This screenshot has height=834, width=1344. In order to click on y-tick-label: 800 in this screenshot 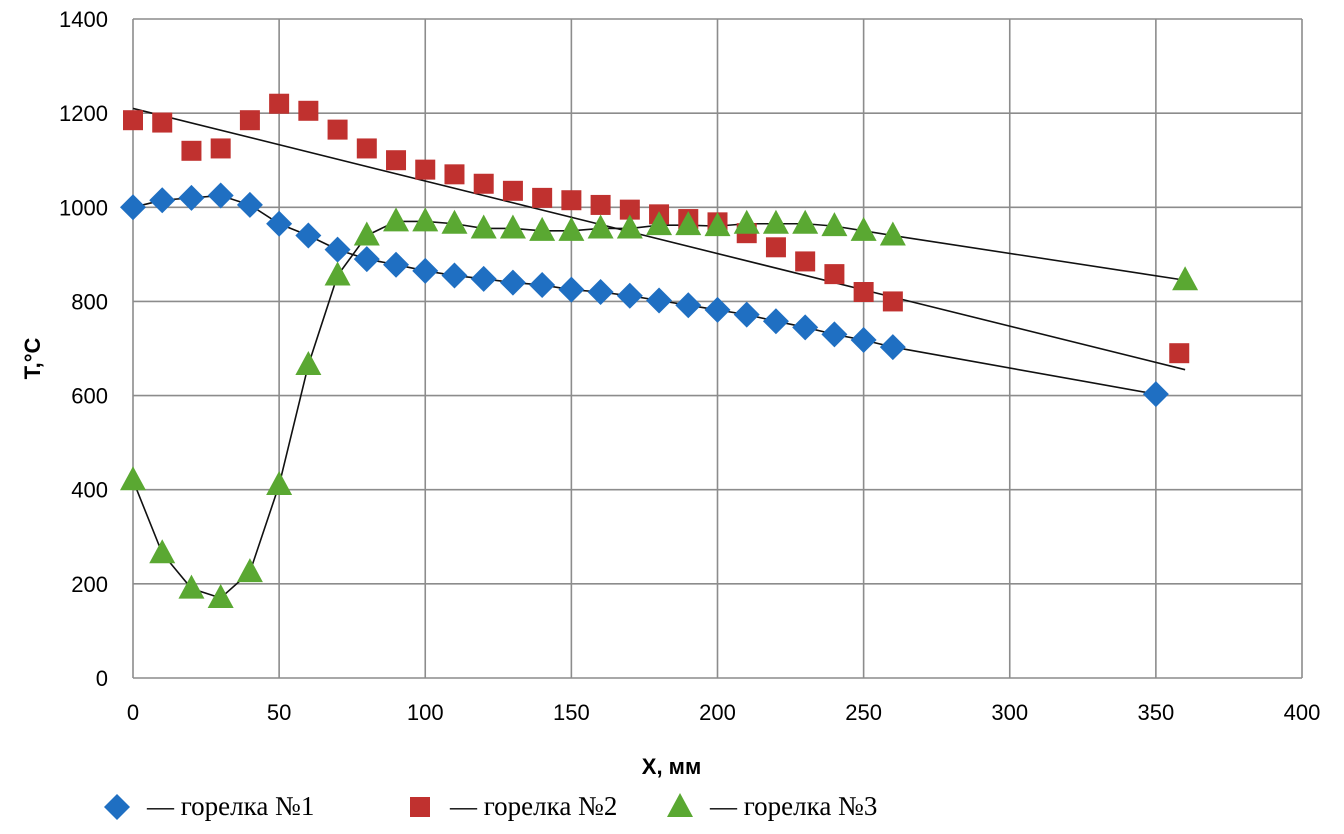, I will do `click(89, 301)`.